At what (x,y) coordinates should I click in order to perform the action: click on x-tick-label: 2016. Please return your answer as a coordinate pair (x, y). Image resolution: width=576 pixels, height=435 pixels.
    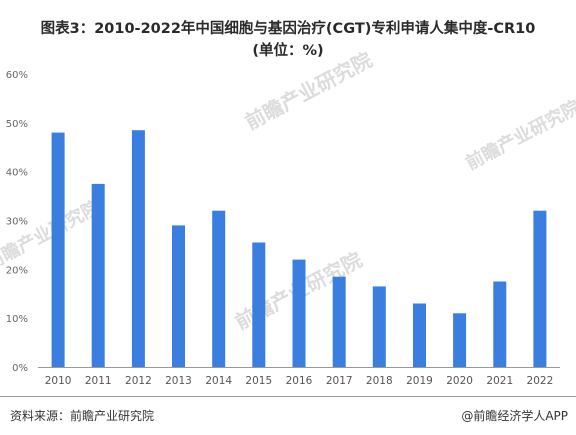
    Looking at the image, I should click on (299, 381).